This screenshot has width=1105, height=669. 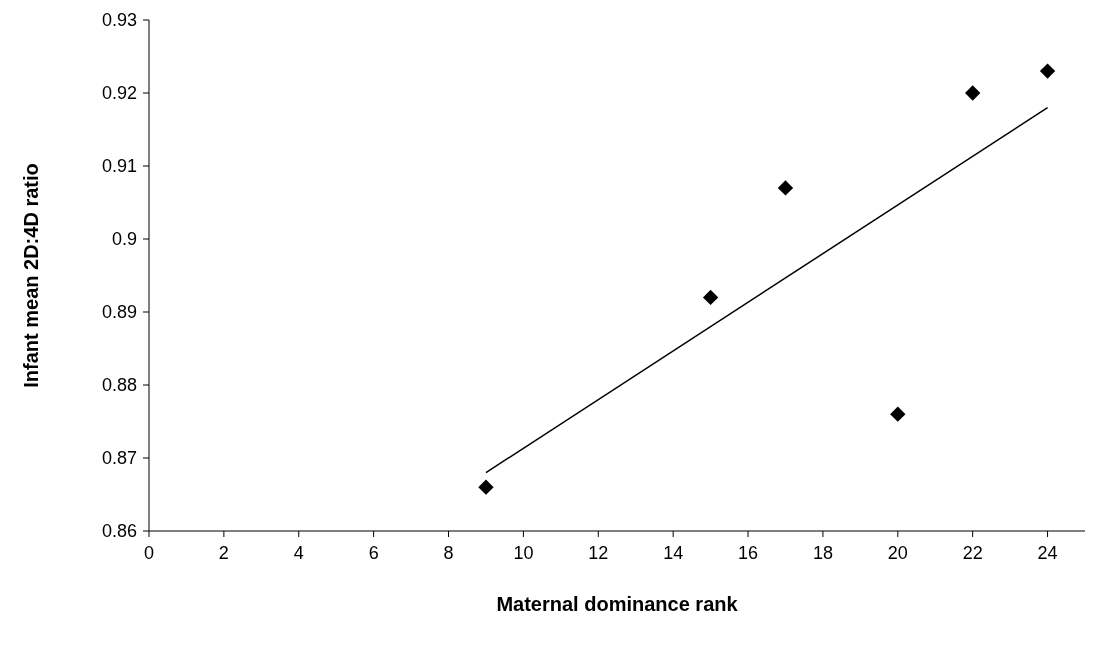 I want to click on y-tick-label: 0.86, so click(x=119, y=531).